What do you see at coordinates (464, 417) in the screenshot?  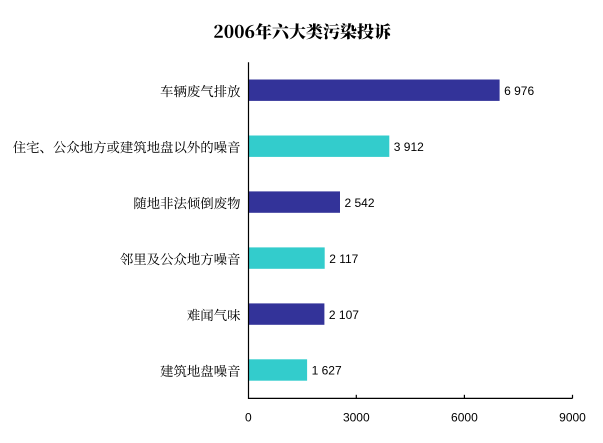 I see `svg-text: 6000` at bounding box center [464, 417].